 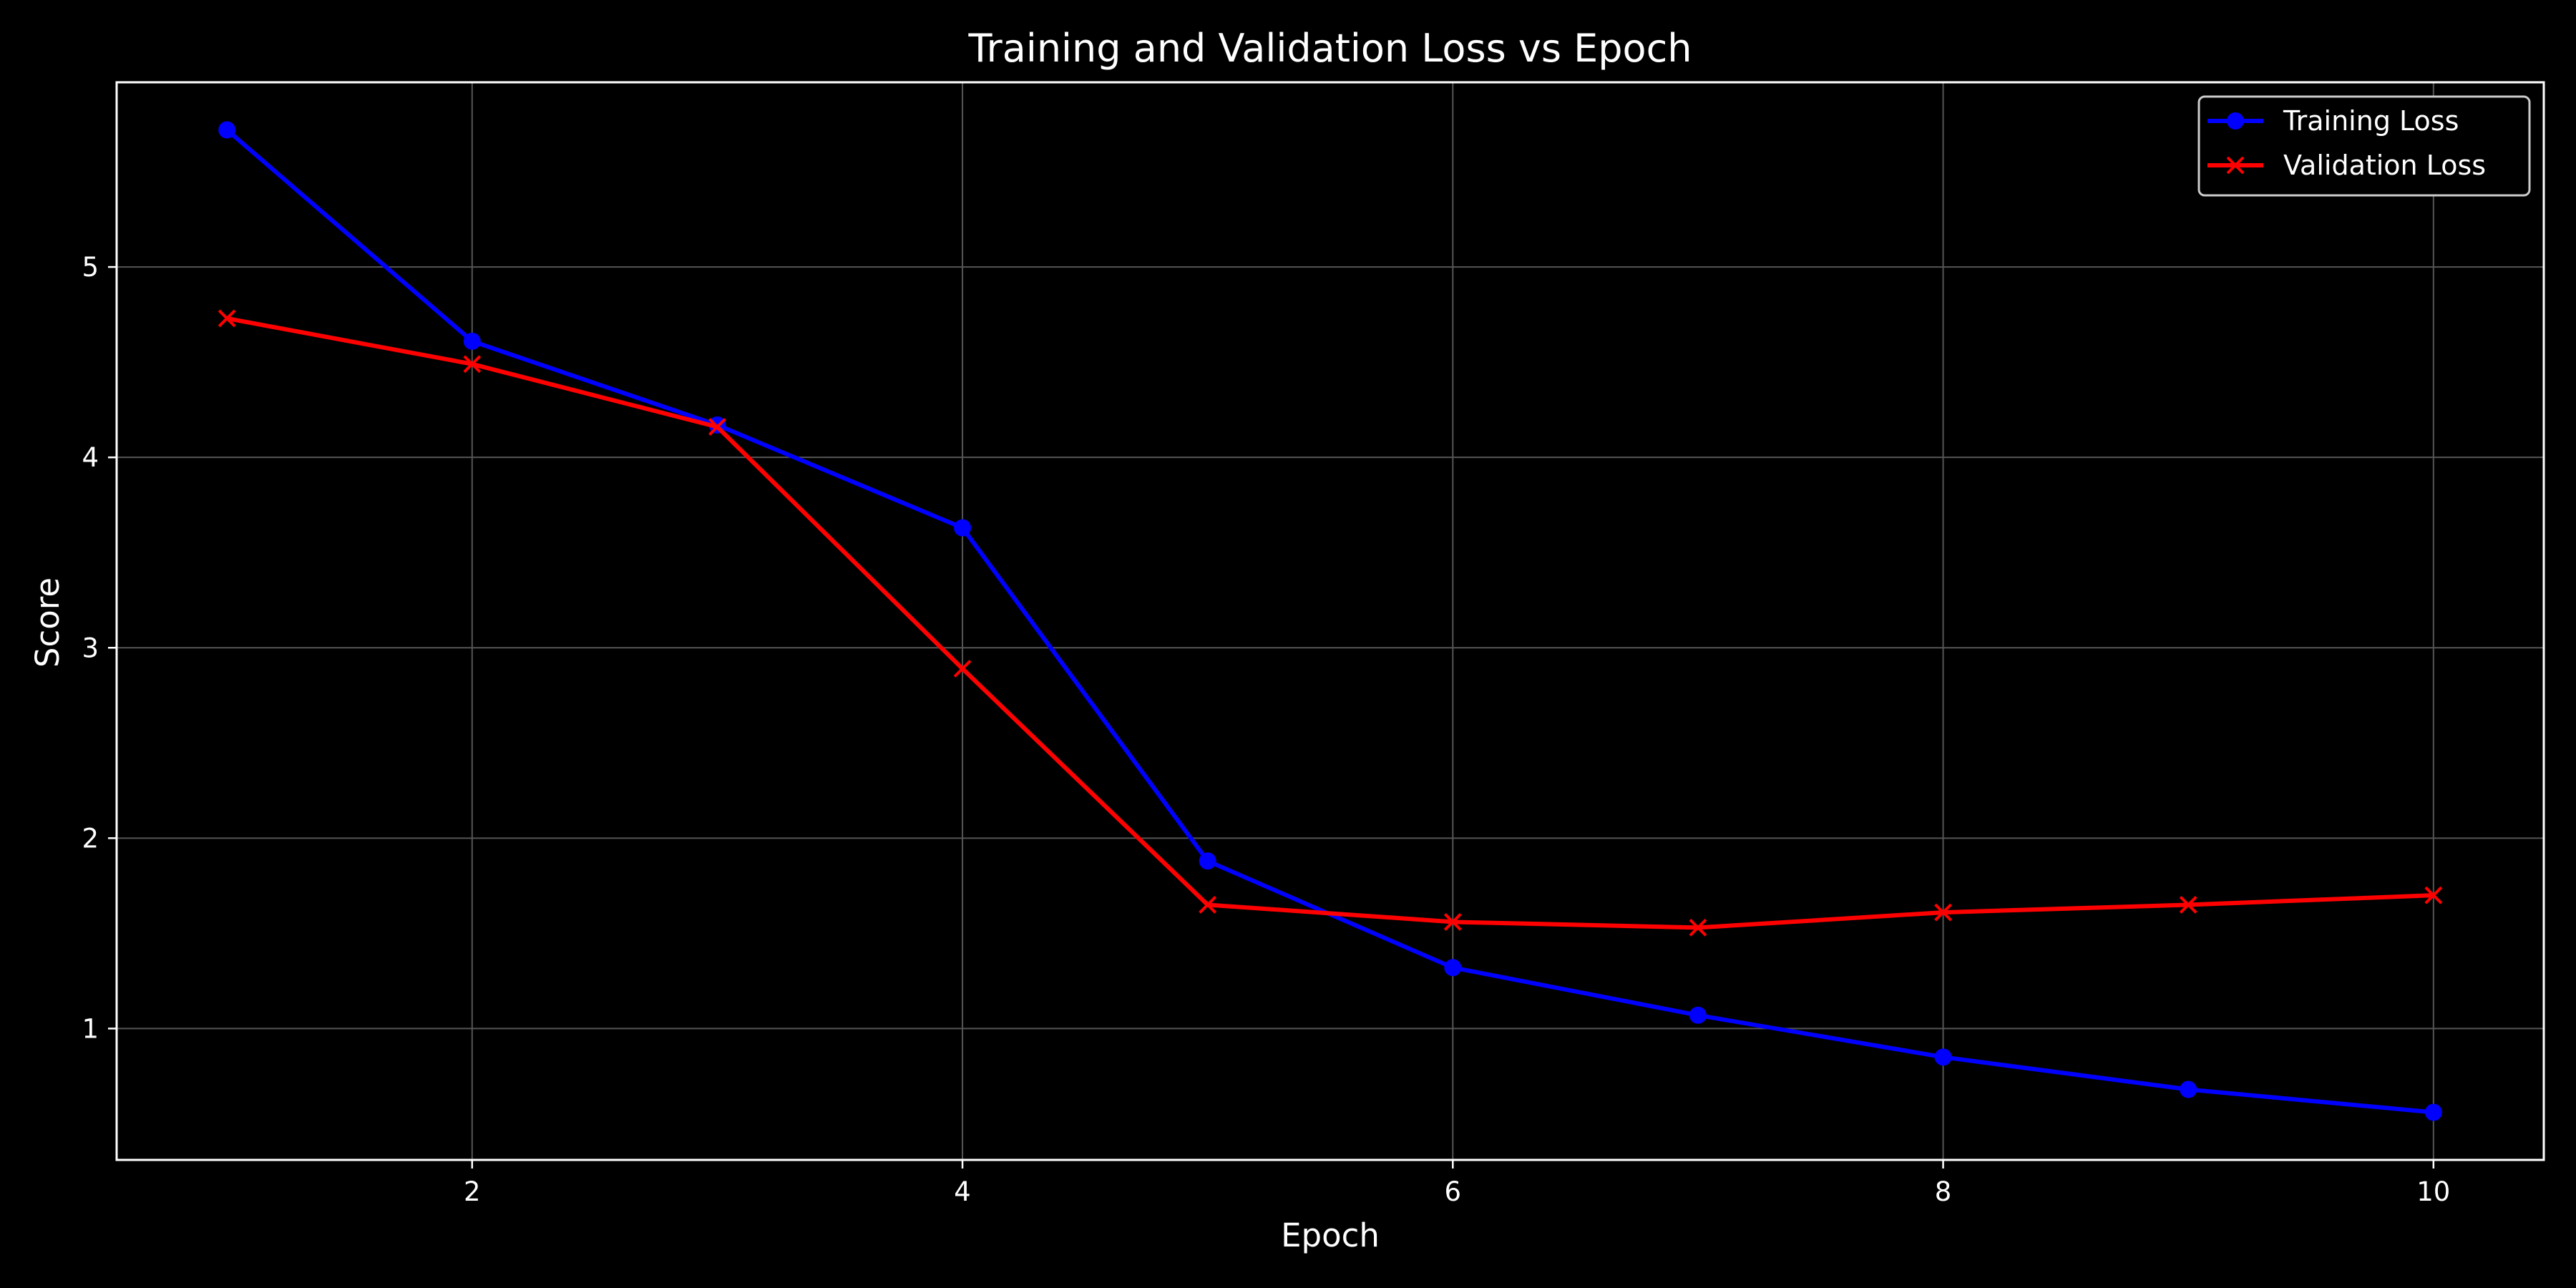 I want to click on x-tick-label: 4, so click(x=962, y=1191).